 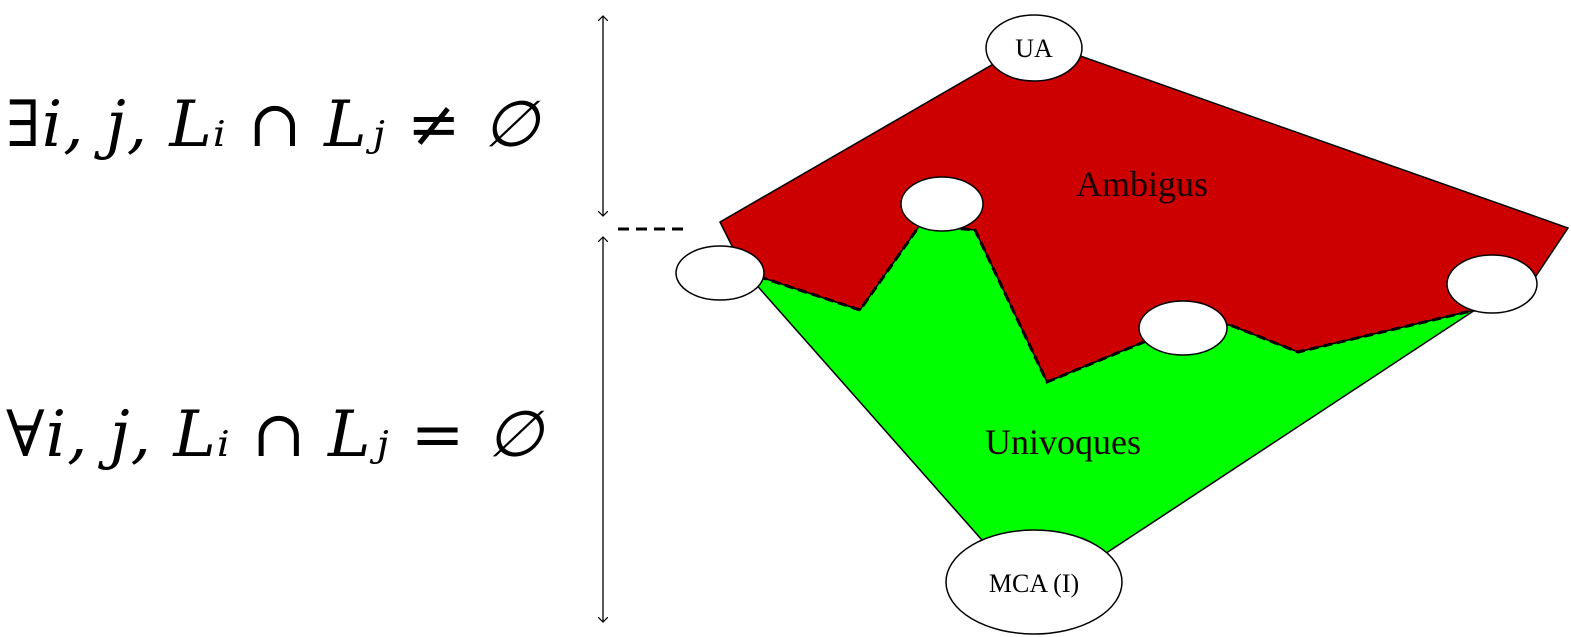 What do you see at coordinates (275, 435) in the screenshot?
I see `formula-forall-disjoint: ∀i, j, Lᵢ ∩ Lⱼ = ∅` at bounding box center [275, 435].